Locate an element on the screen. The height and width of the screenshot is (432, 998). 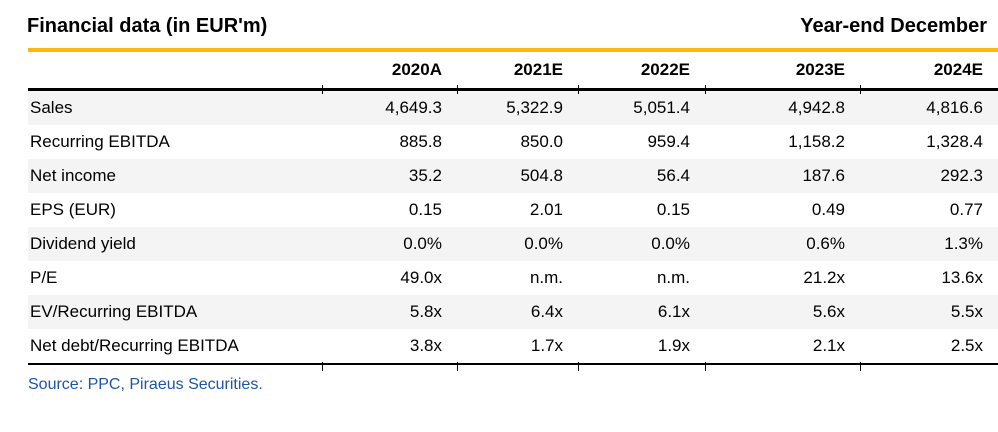
year-end-label: Year-end December is located at coordinates (893, 26).